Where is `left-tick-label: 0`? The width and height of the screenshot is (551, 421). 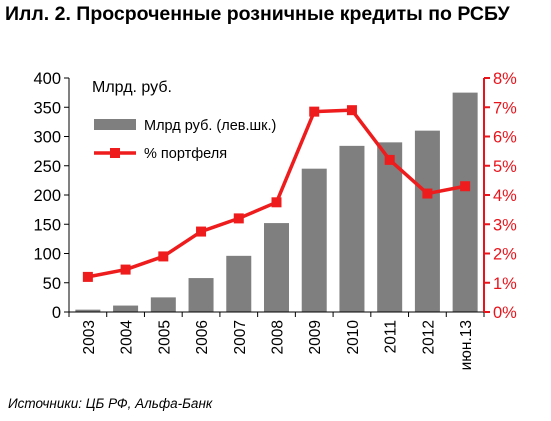 left-tick-label: 0 is located at coordinates (56, 313).